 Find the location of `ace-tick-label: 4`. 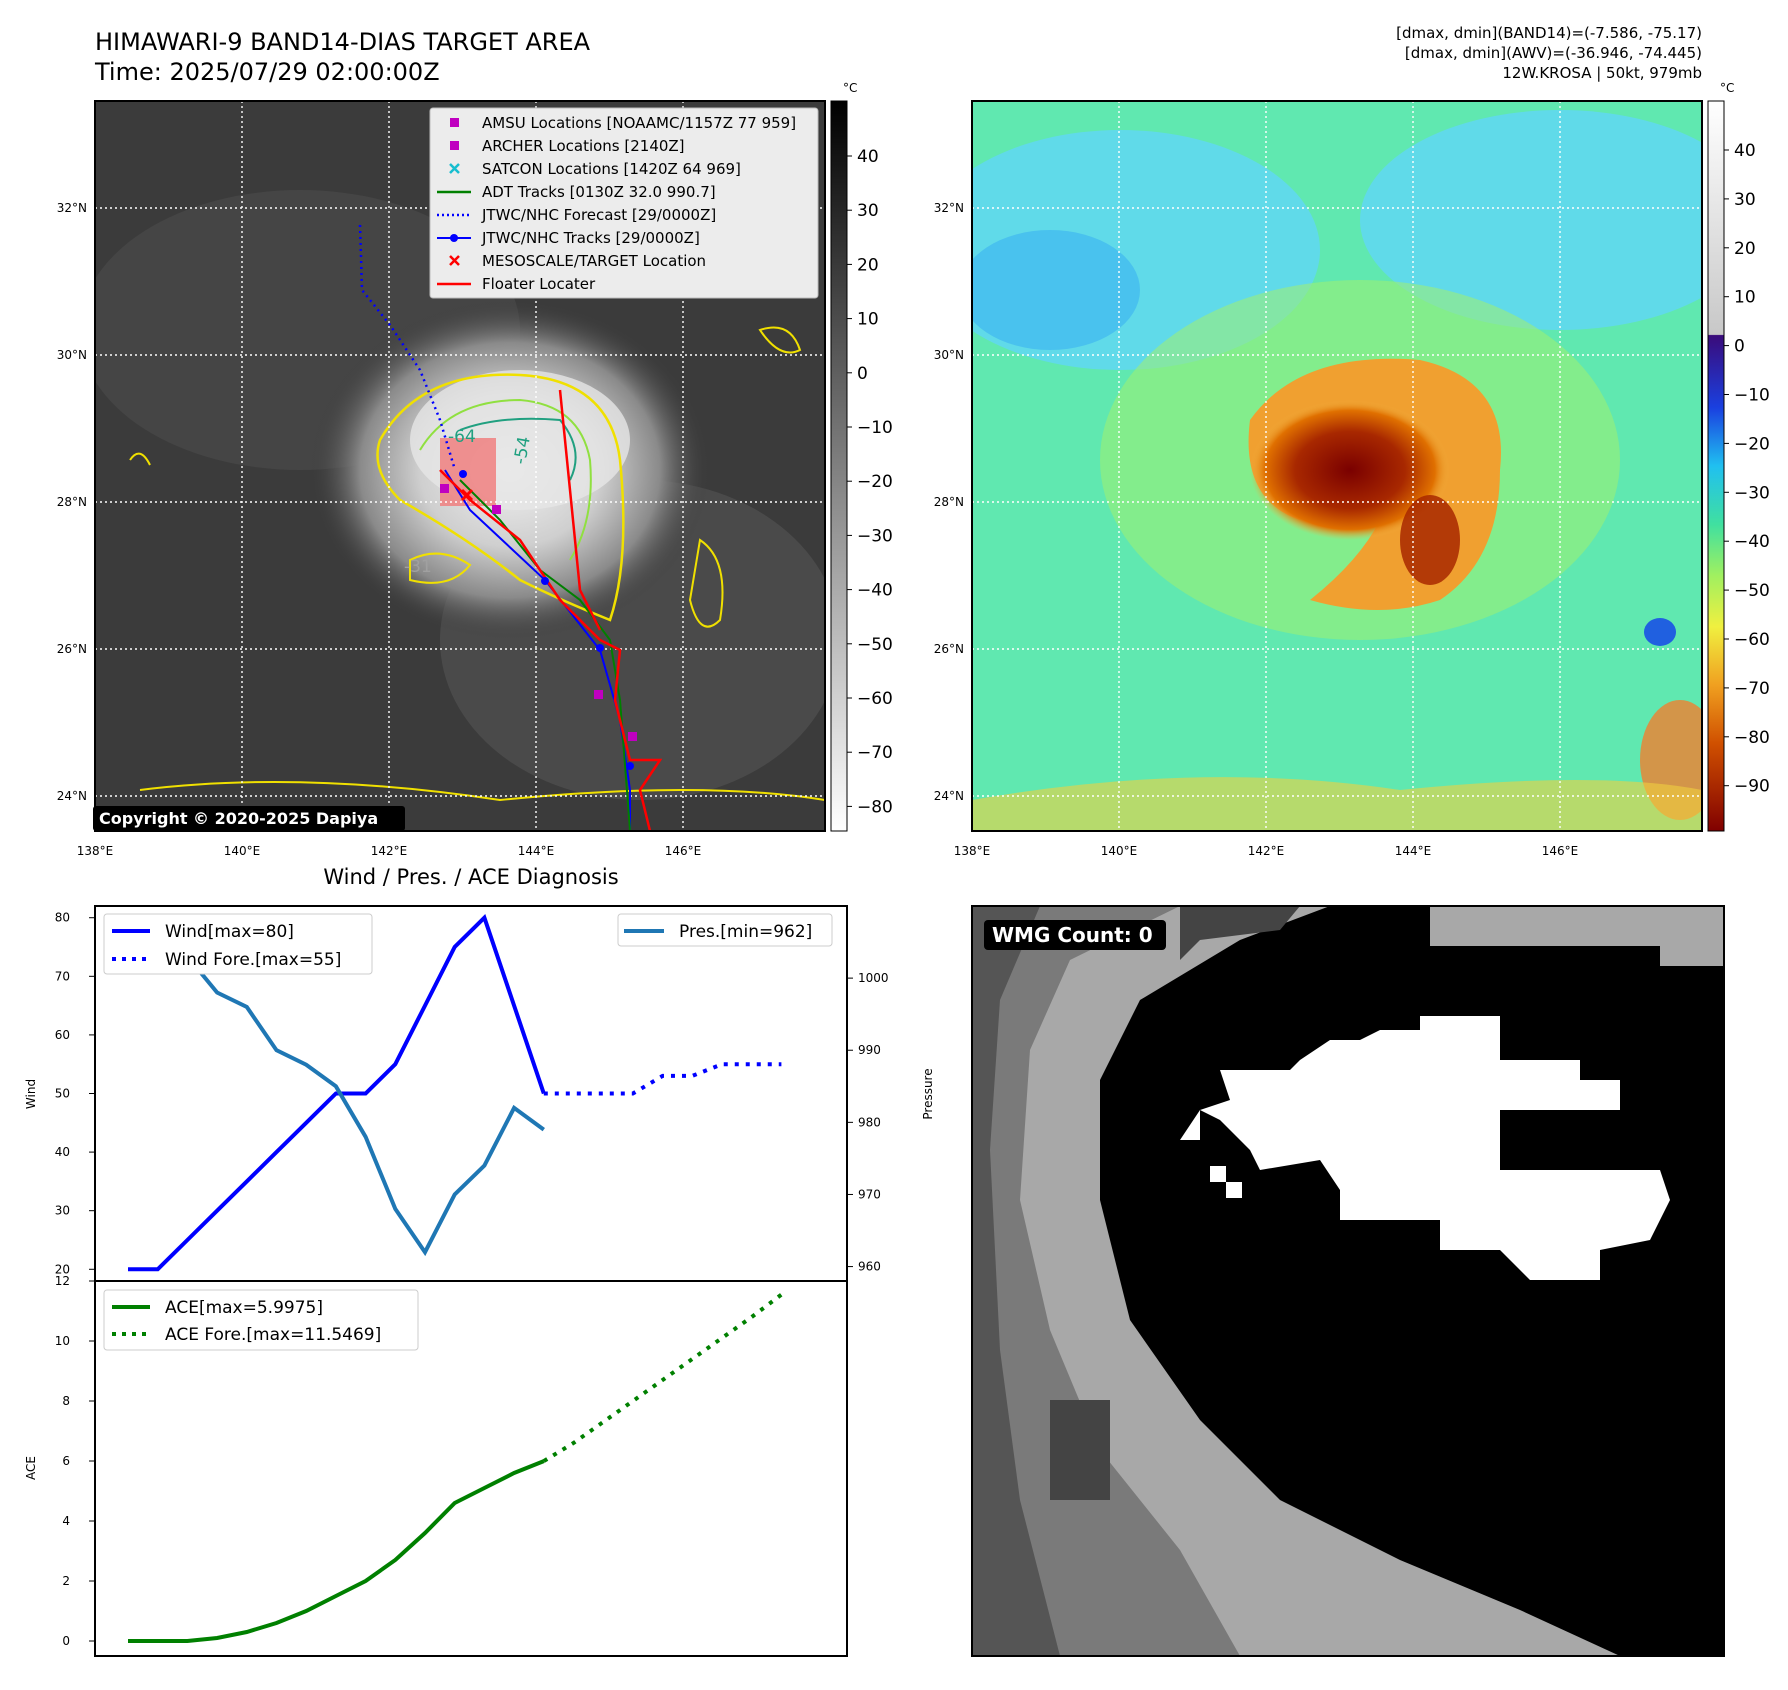

ace-tick-label: 4 is located at coordinates (66, 1521).